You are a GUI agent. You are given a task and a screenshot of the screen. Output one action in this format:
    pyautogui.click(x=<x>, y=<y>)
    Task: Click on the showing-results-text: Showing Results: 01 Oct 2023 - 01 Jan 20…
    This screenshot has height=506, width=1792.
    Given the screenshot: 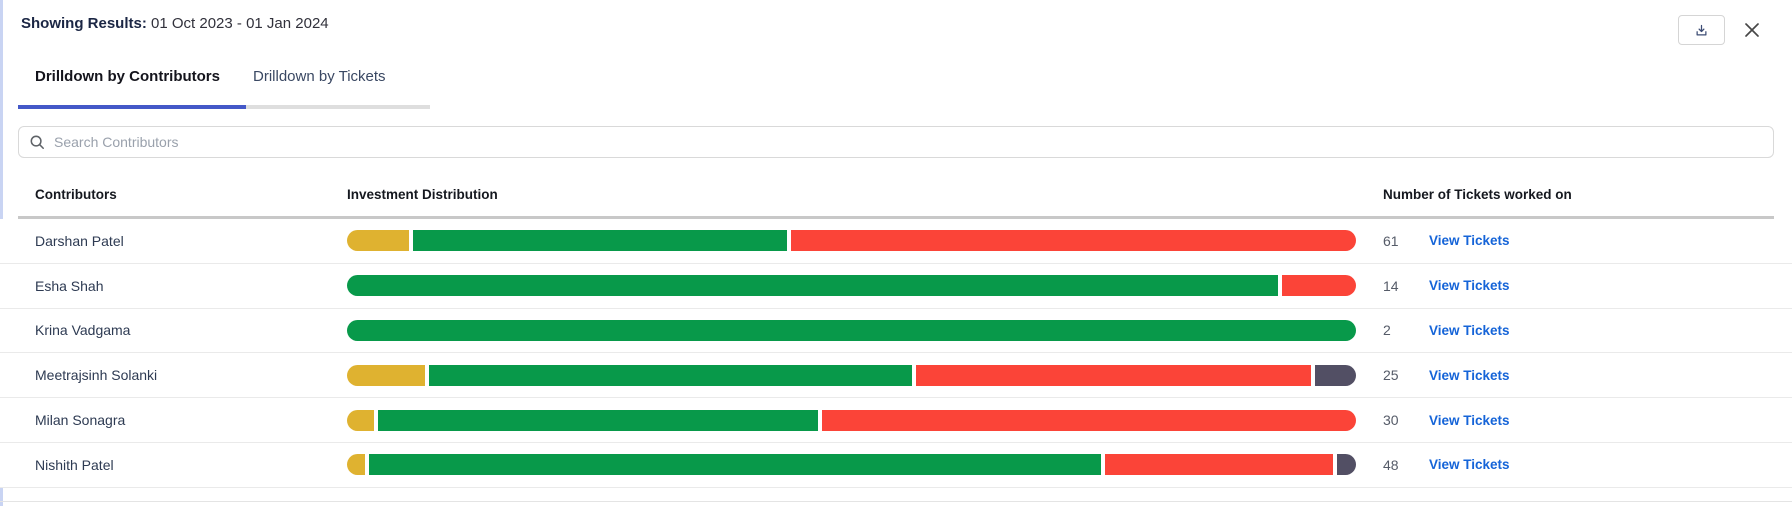 What is the action you would take?
    pyautogui.click(x=175, y=23)
    